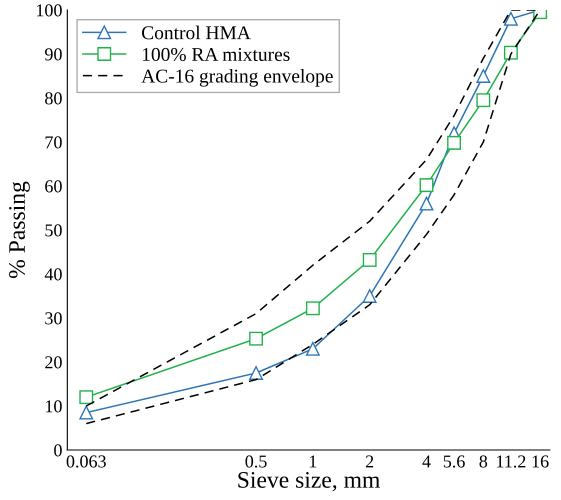 The height and width of the screenshot is (500, 561). Describe the element at coordinates (53, 186) in the screenshot. I see `y-tick-label: 60` at that location.